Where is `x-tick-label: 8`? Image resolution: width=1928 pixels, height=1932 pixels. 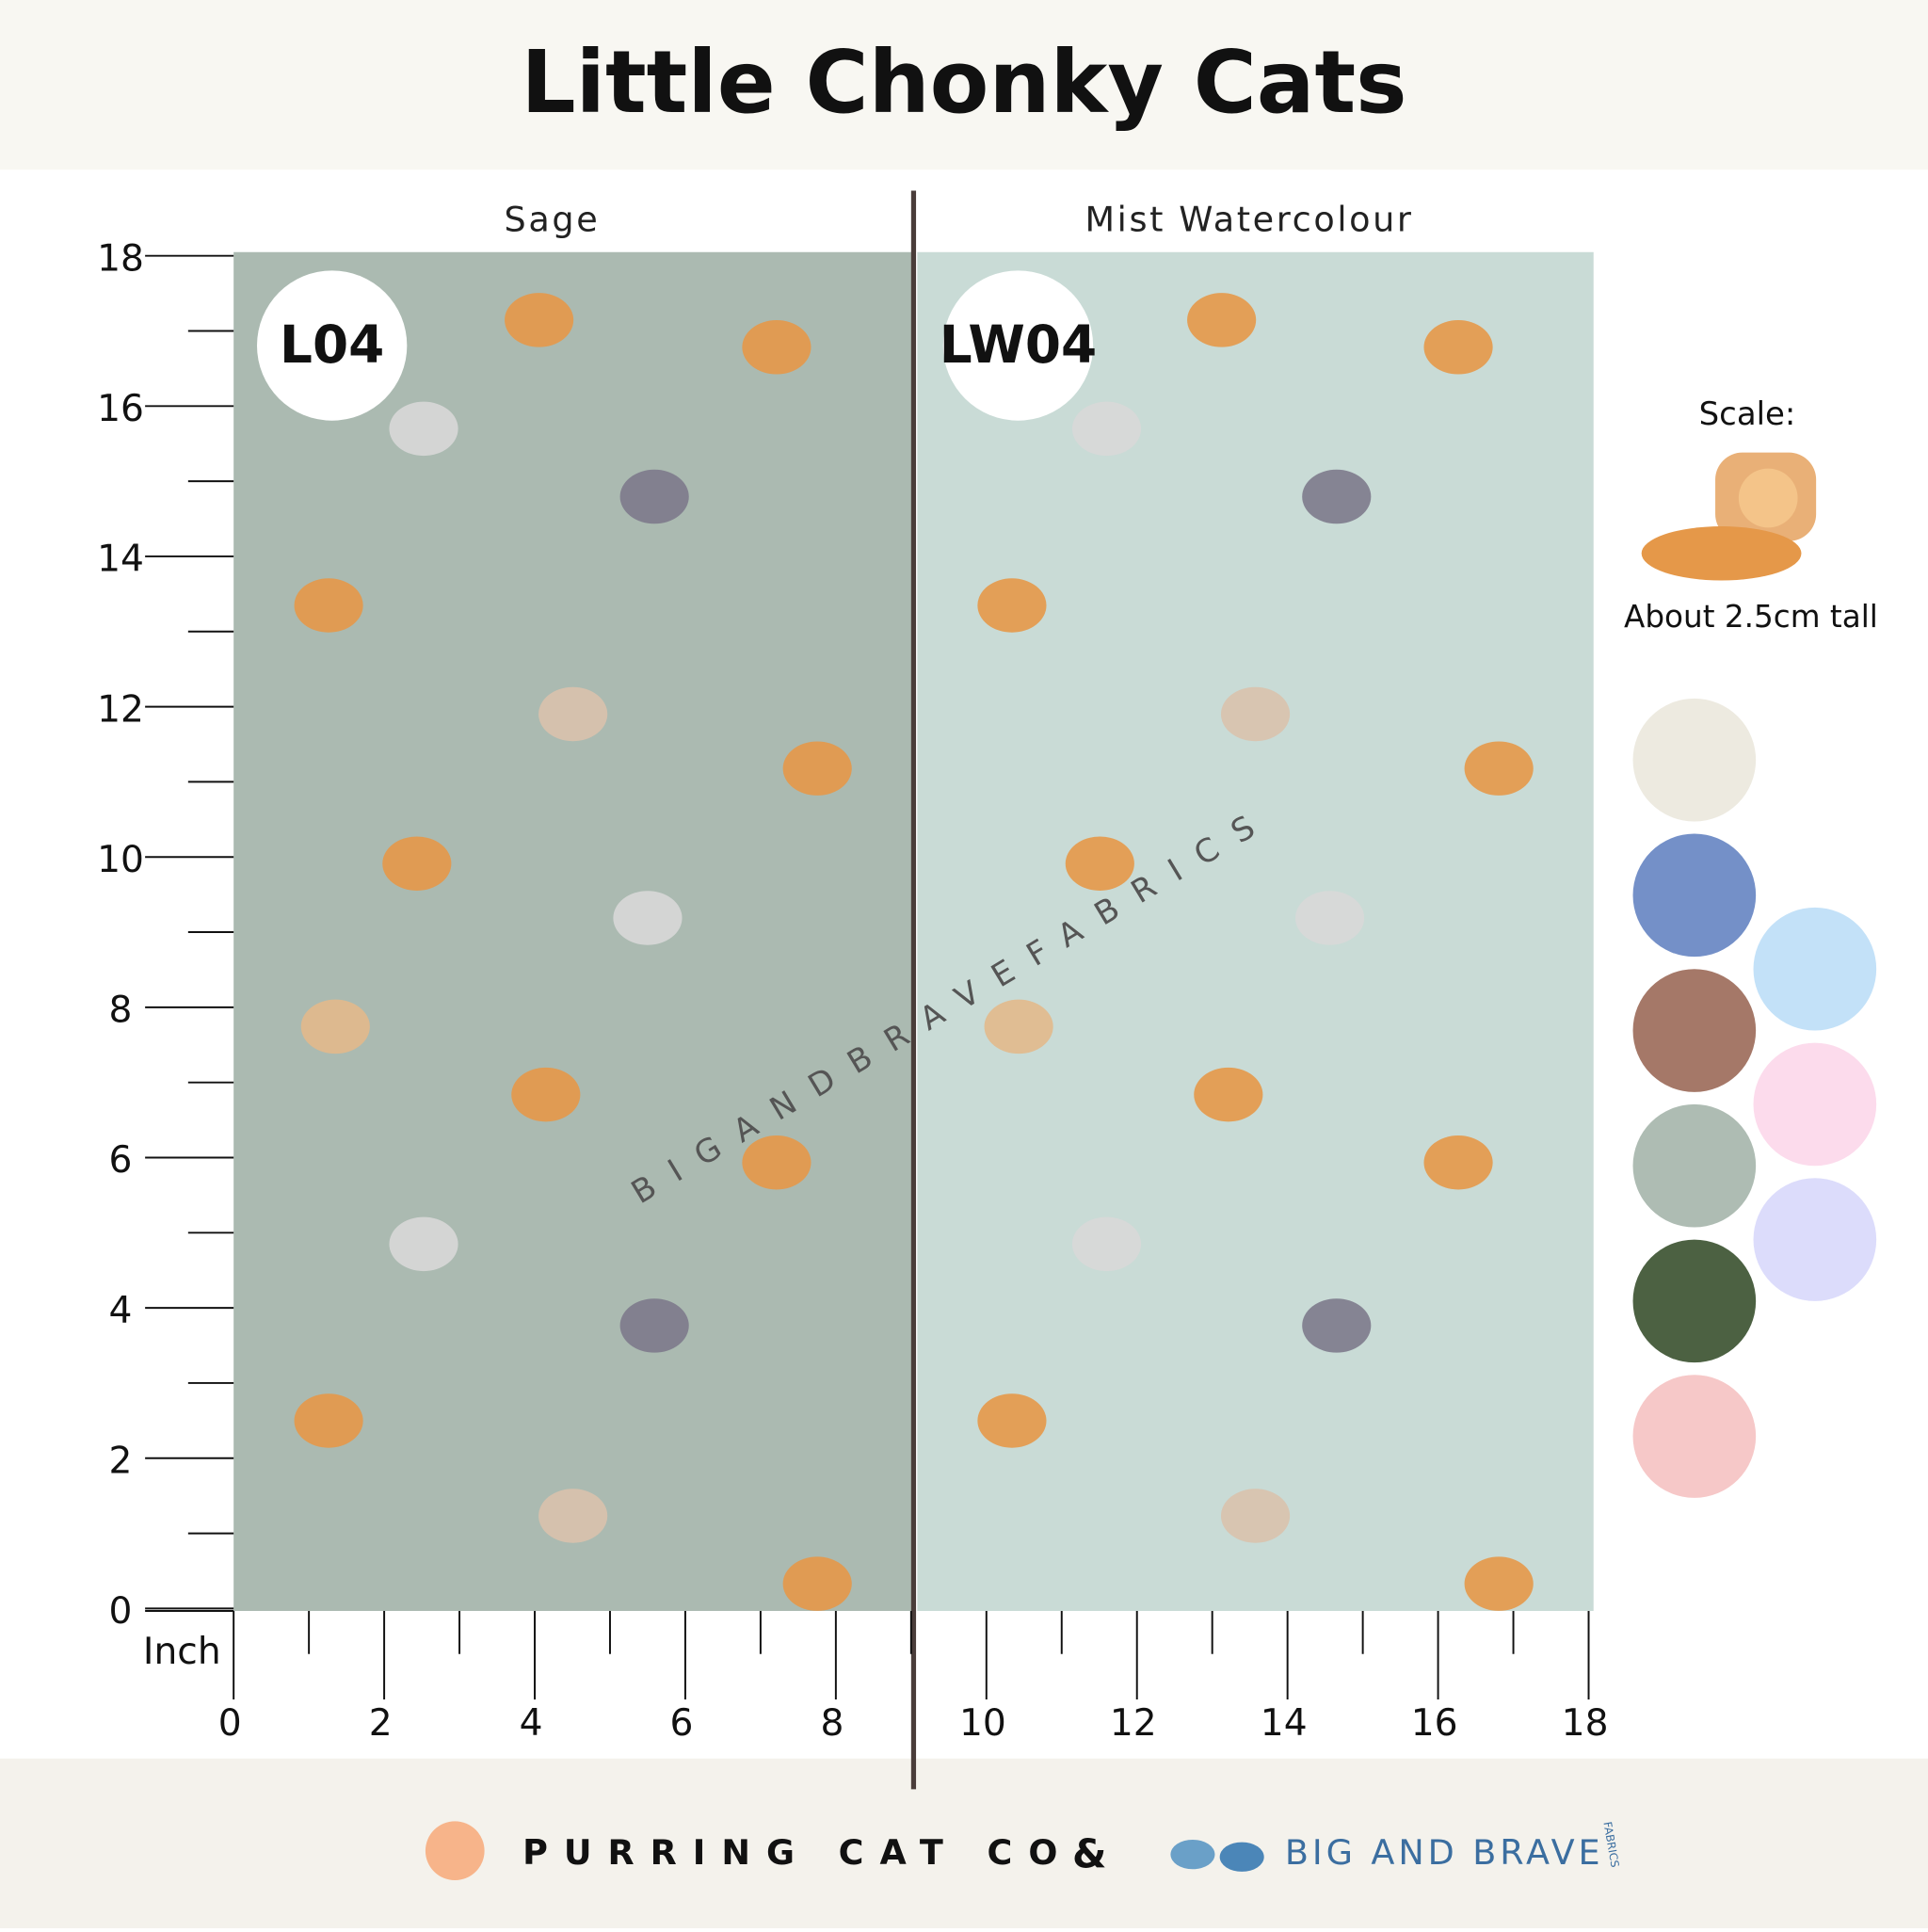
x-tick-label: 8 is located at coordinates (832, 1723).